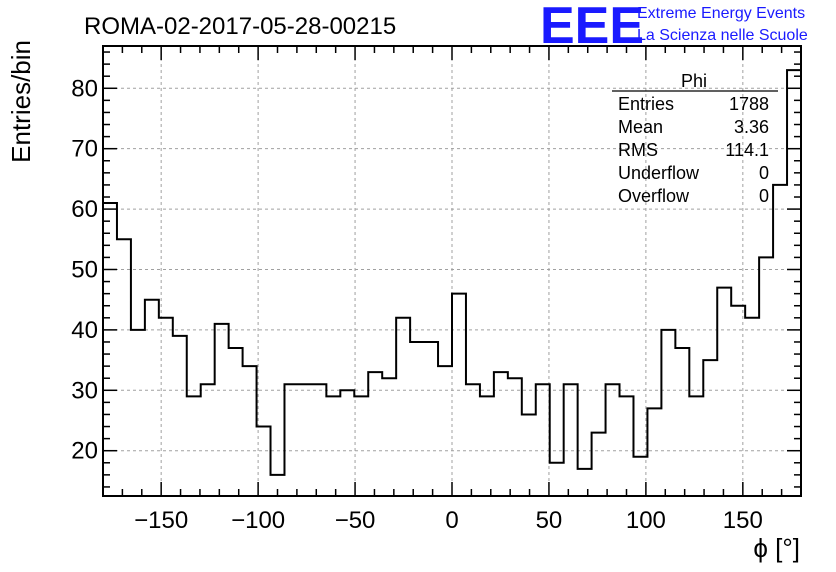  I want to click on x-tick-label: 0, so click(451, 520).